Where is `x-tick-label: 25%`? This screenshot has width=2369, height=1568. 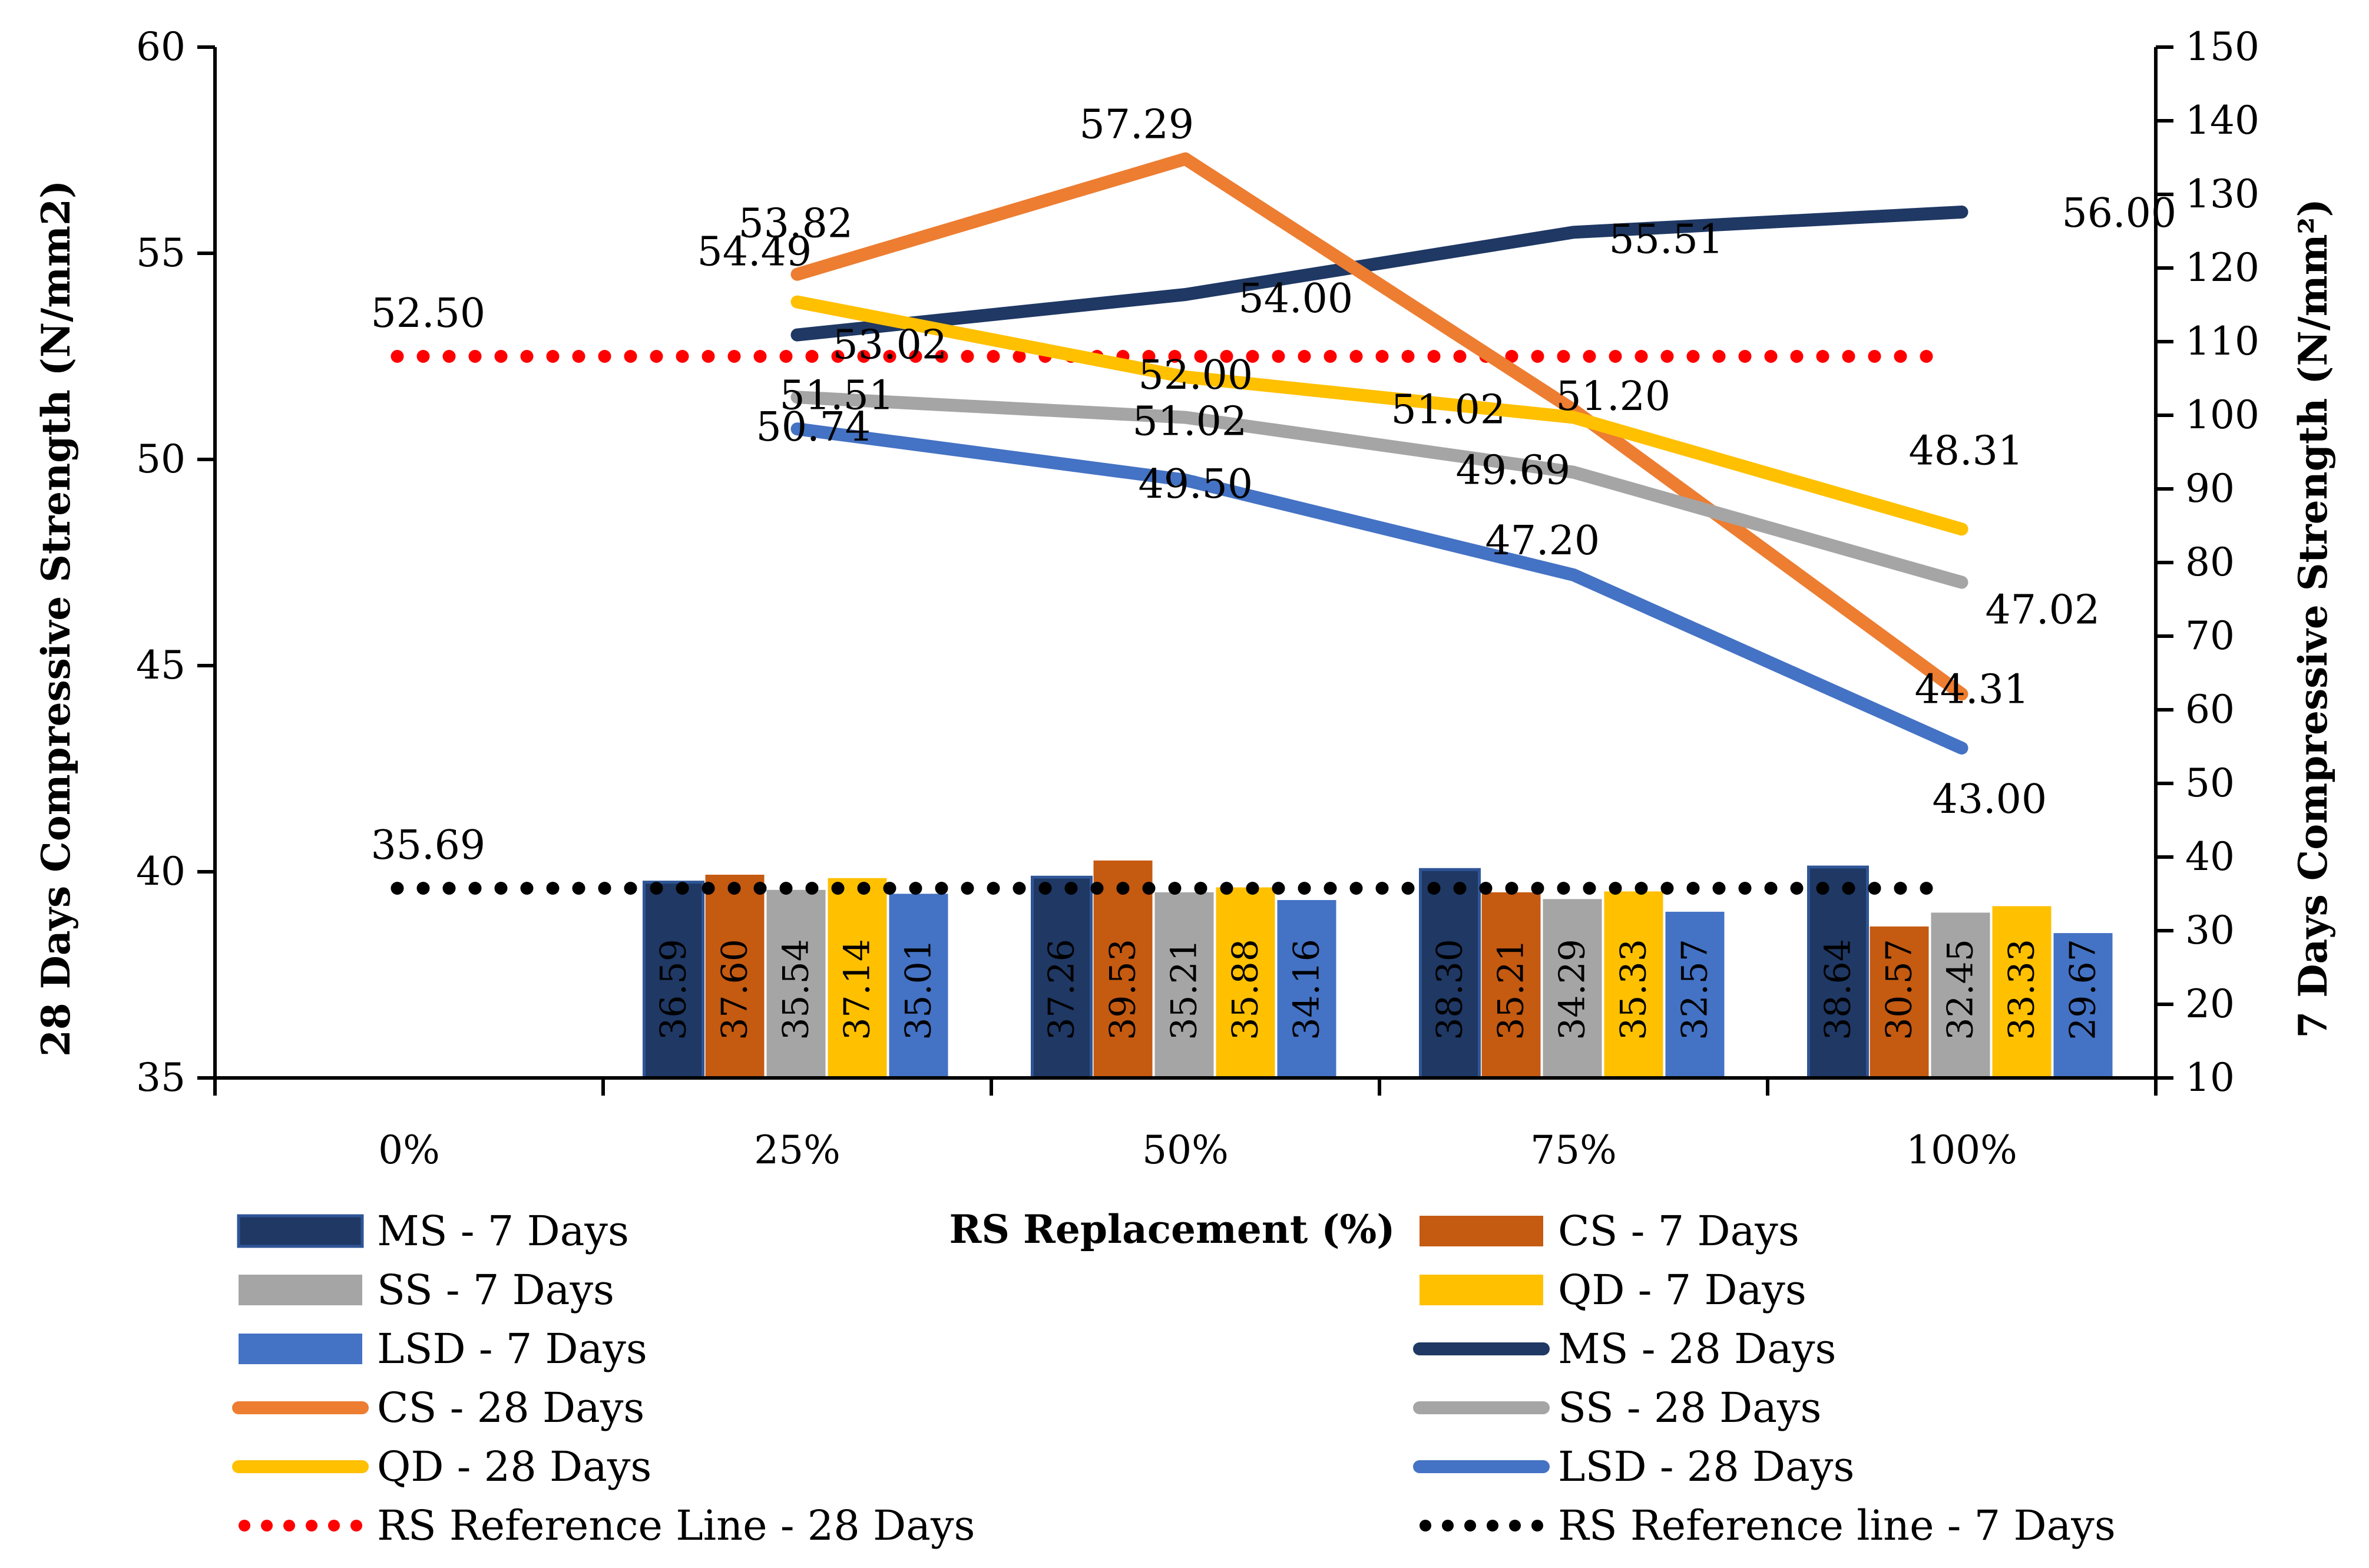
x-tick-label: 25% is located at coordinates (798, 1150).